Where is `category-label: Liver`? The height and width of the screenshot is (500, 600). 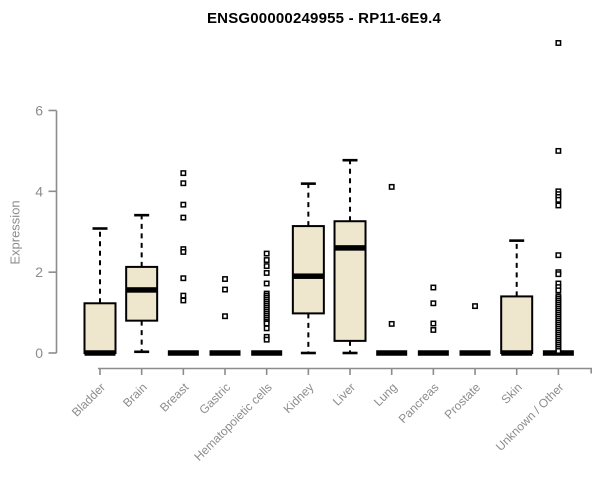
category-label: Liver is located at coordinates (344, 394).